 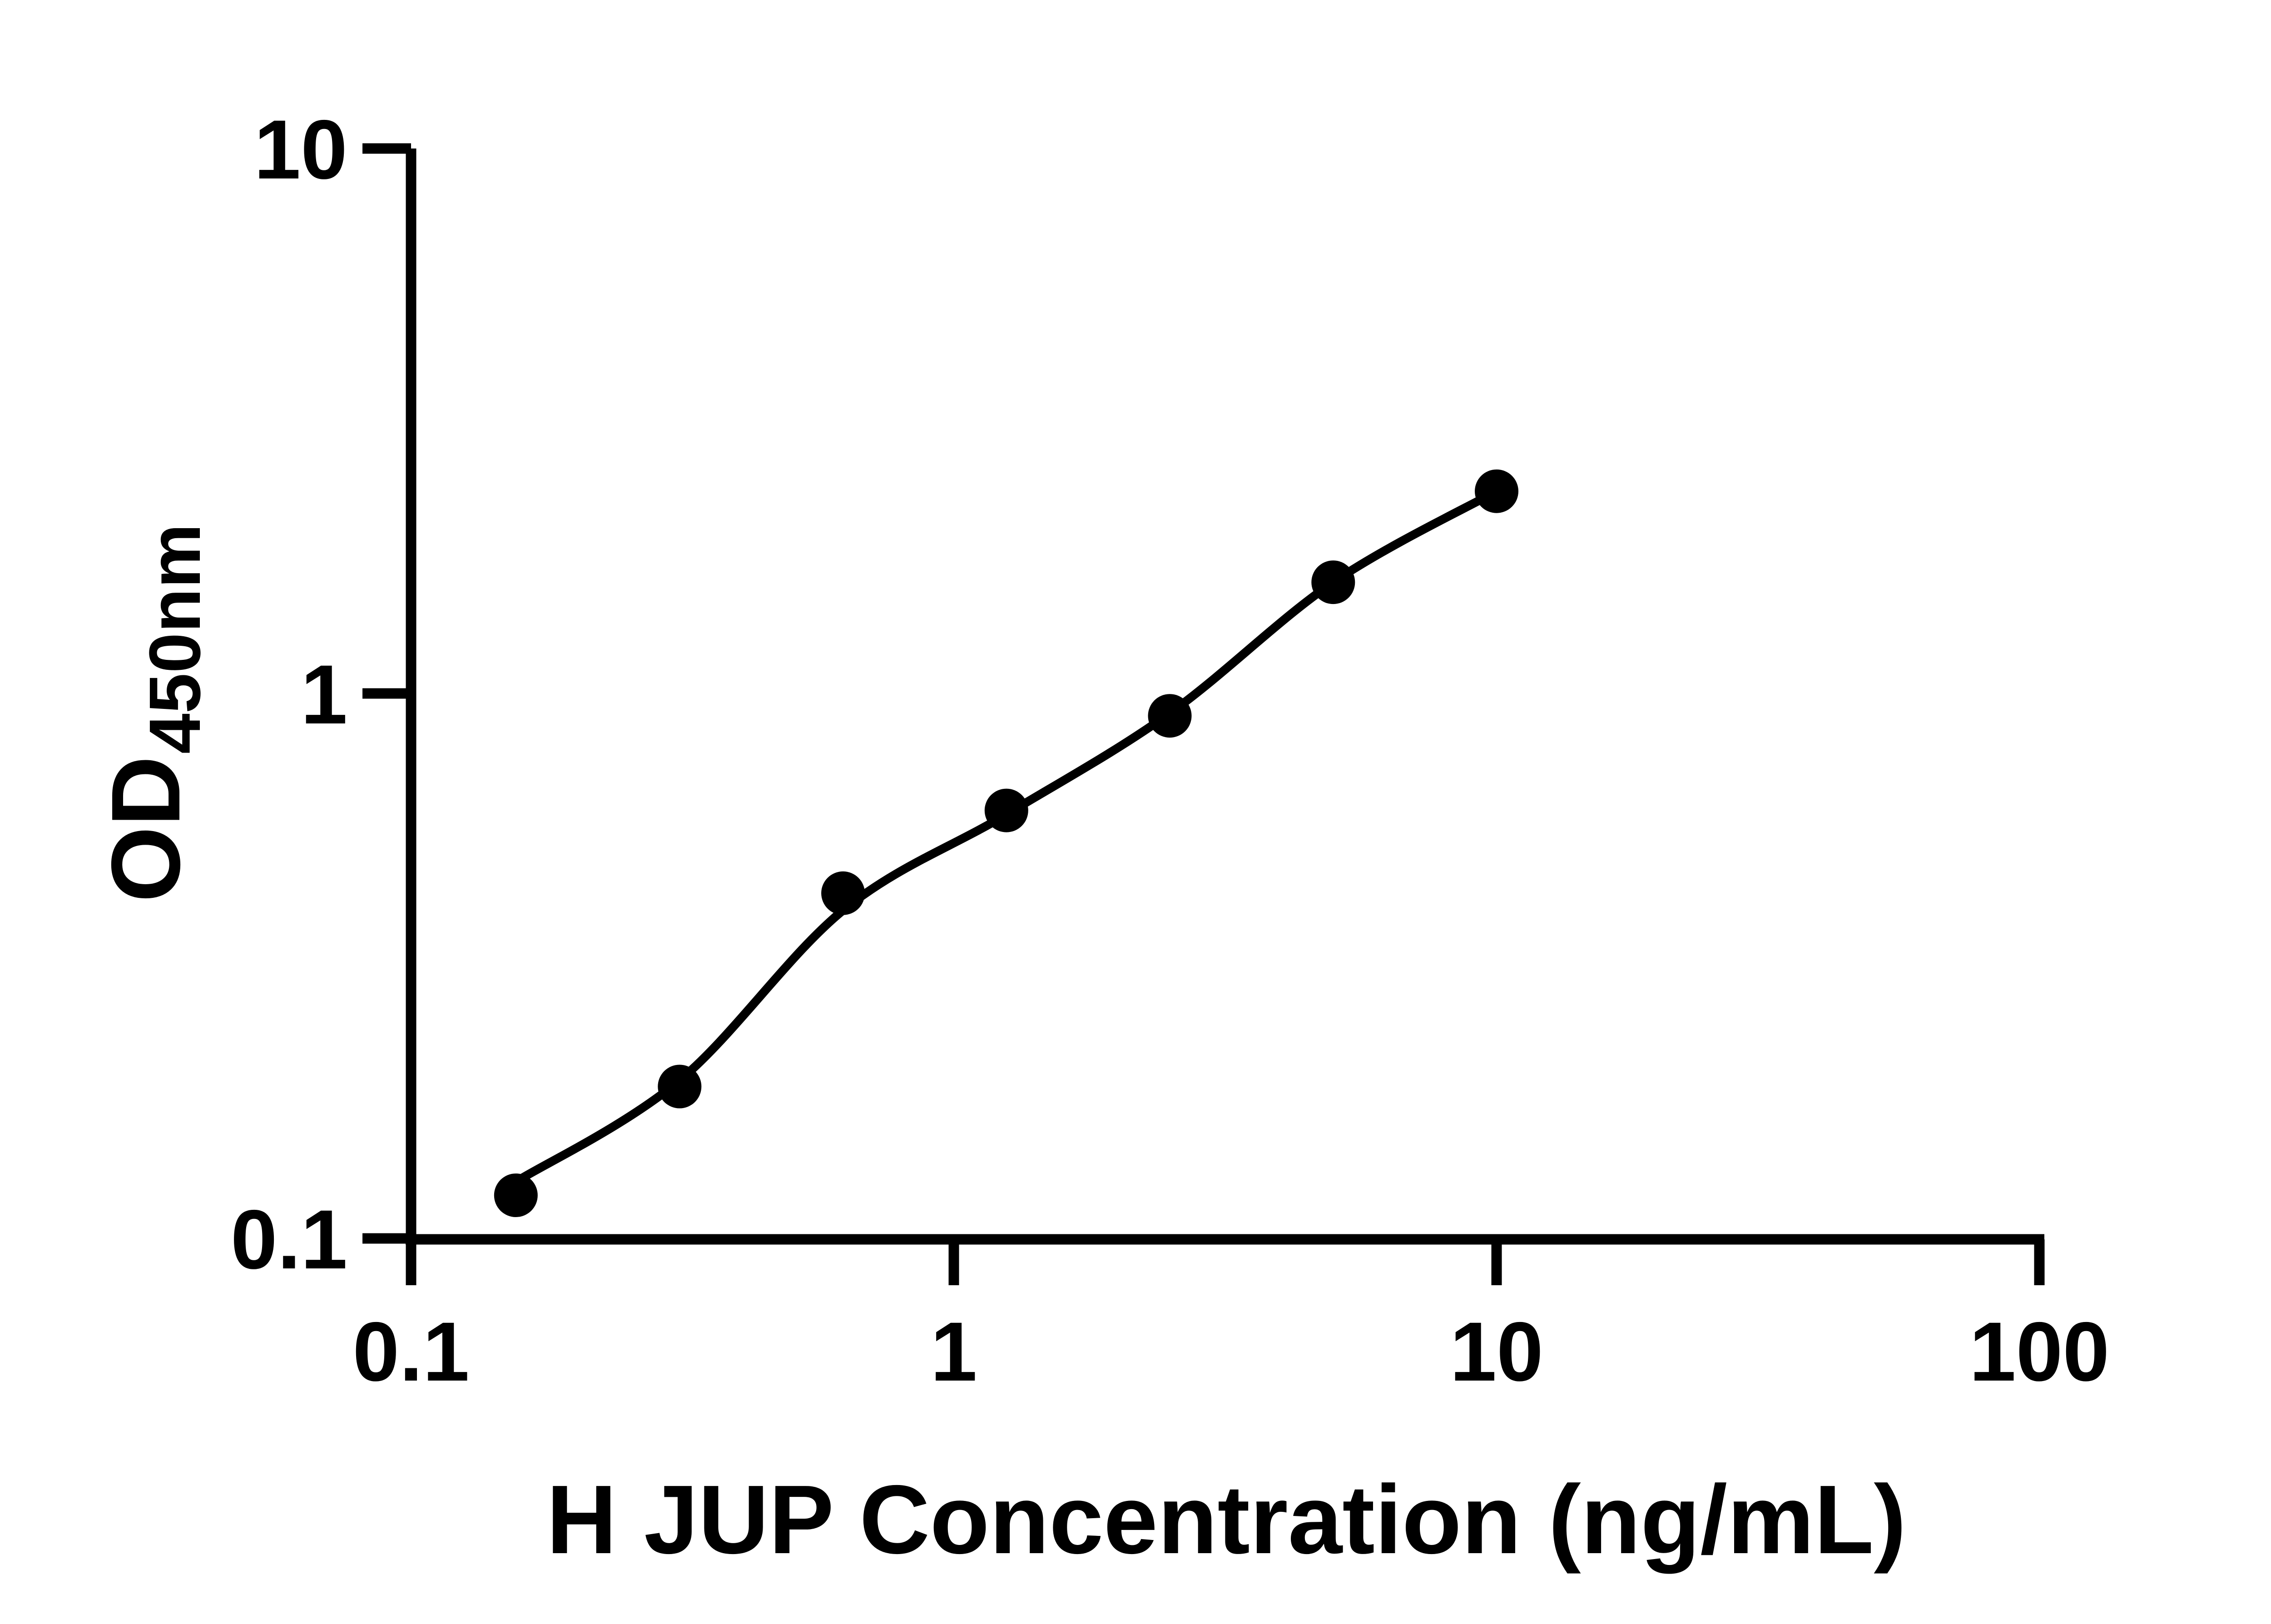 What do you see at coordinates (289, 1240) in the screenshot?
I see `y-tick-label: 0.1` at bounding box center [289, 1240].